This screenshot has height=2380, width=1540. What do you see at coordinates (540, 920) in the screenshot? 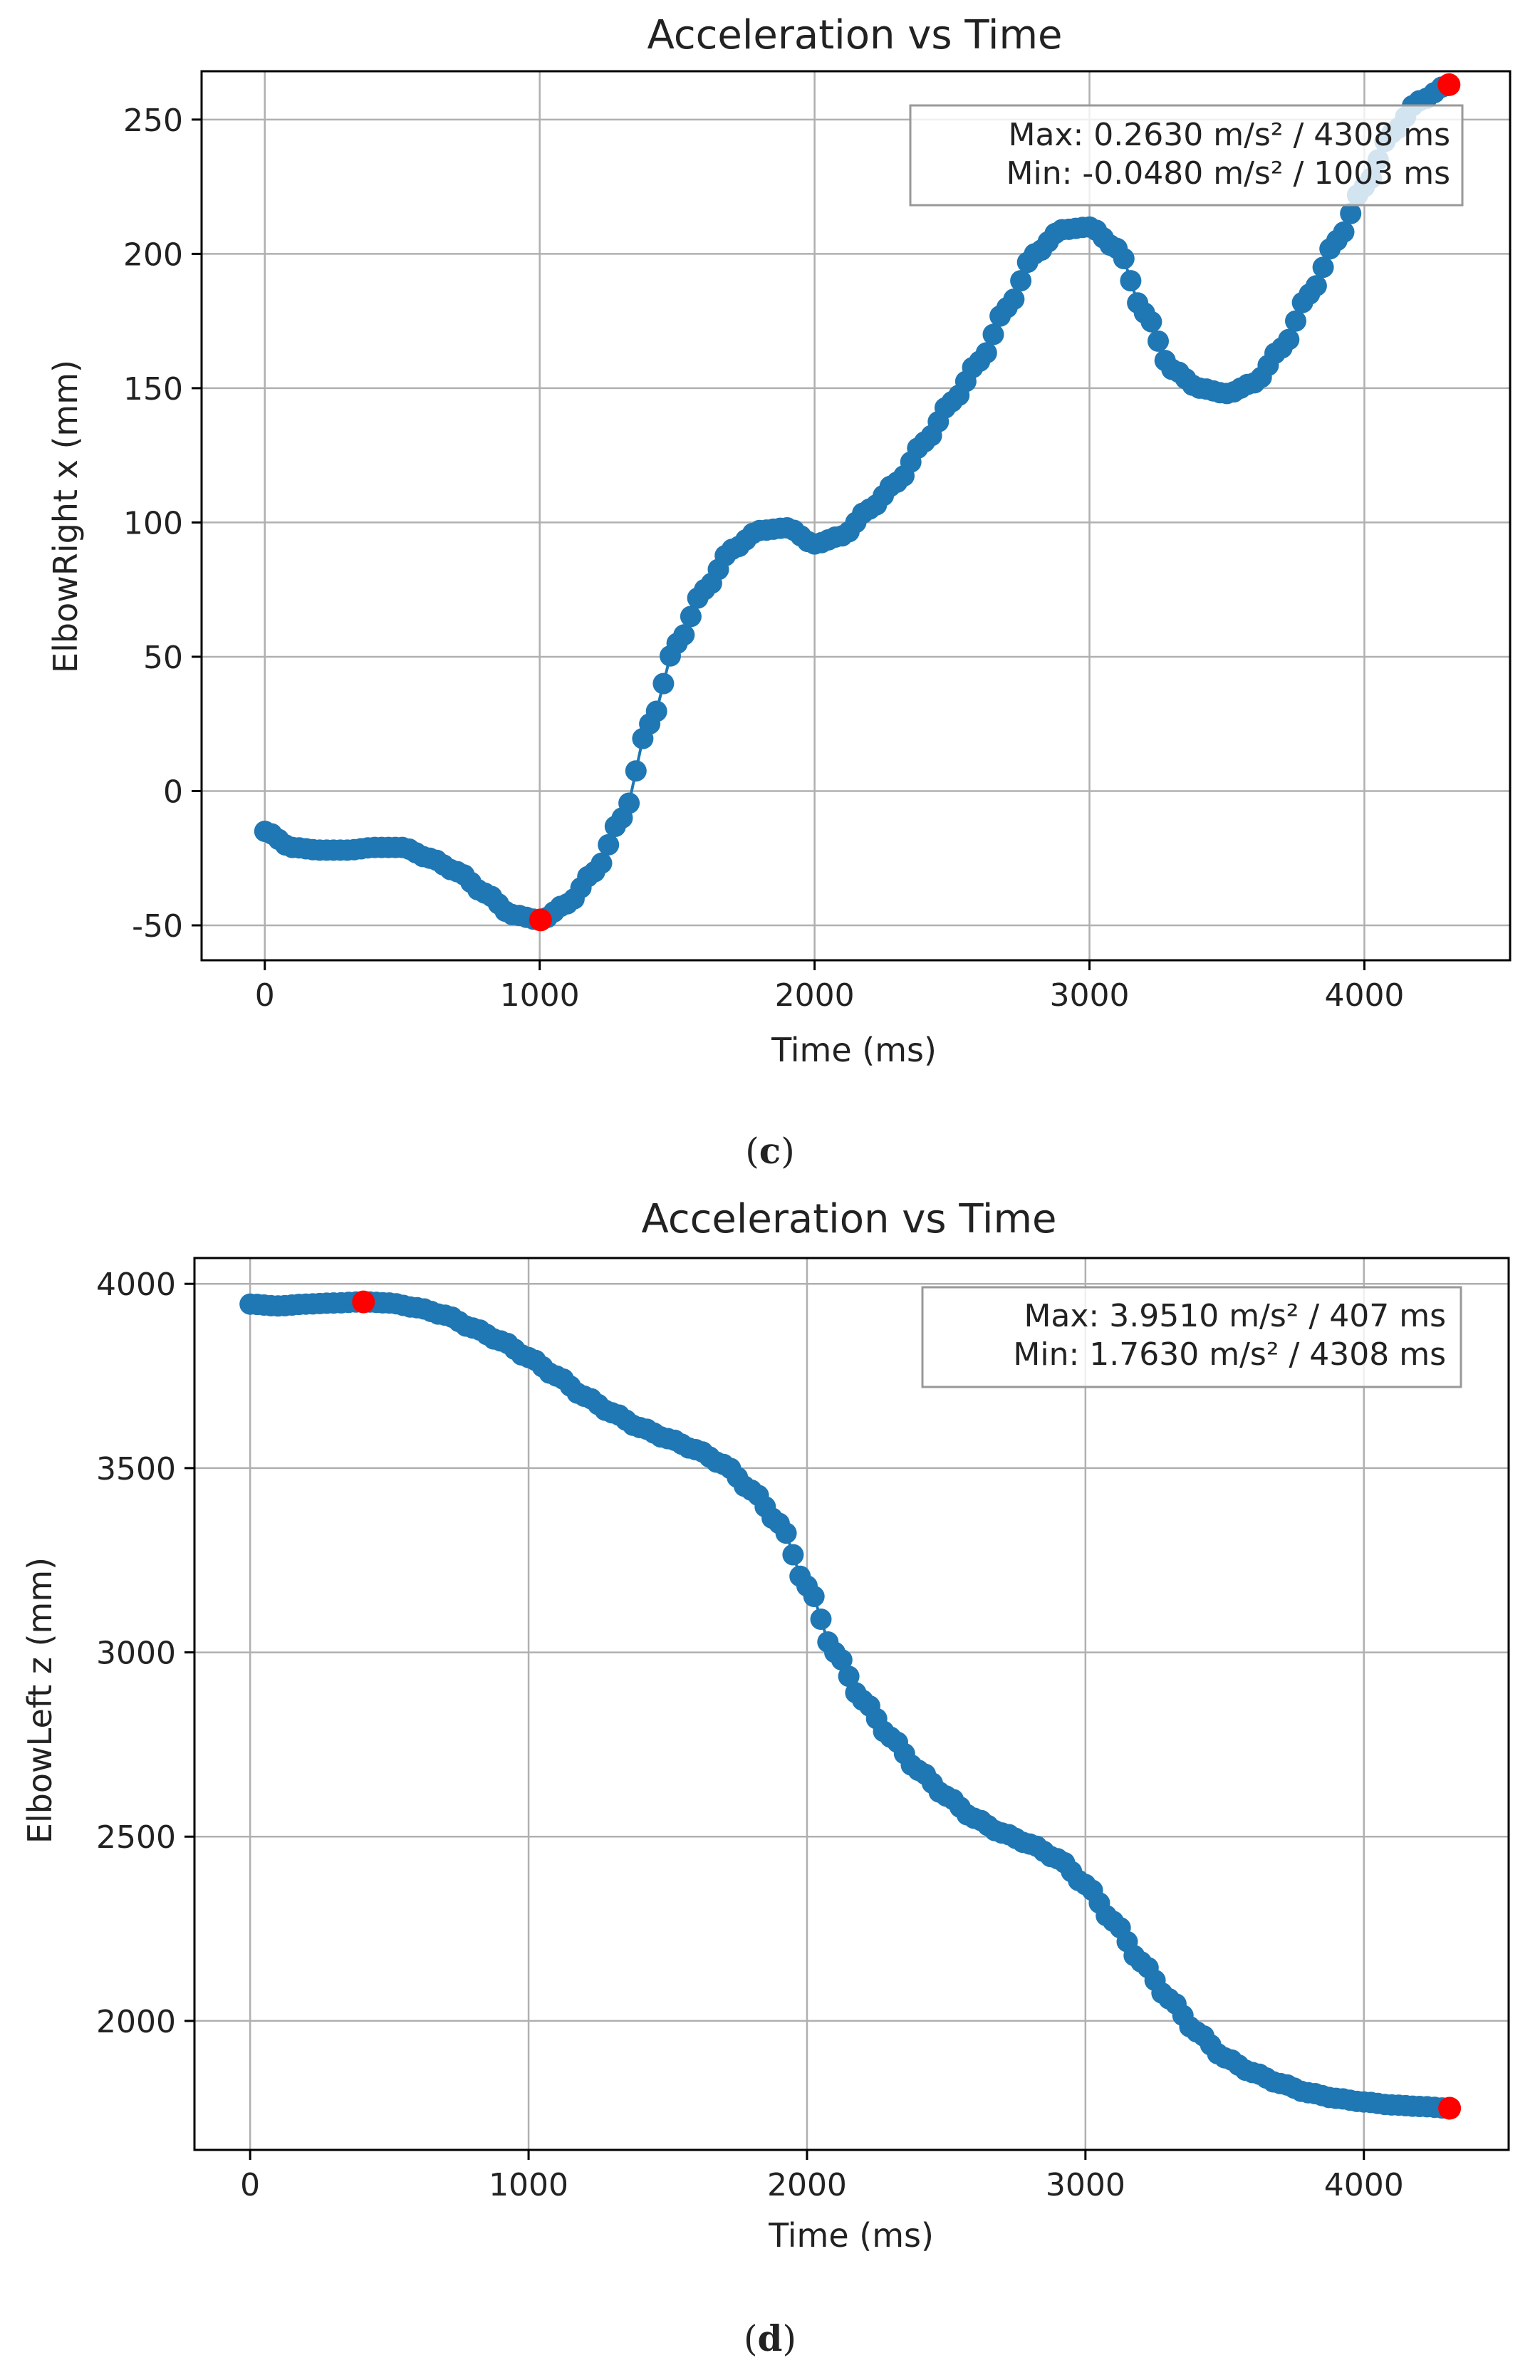
I see `chart-c-min-marker` at bounding box center [540, 920].